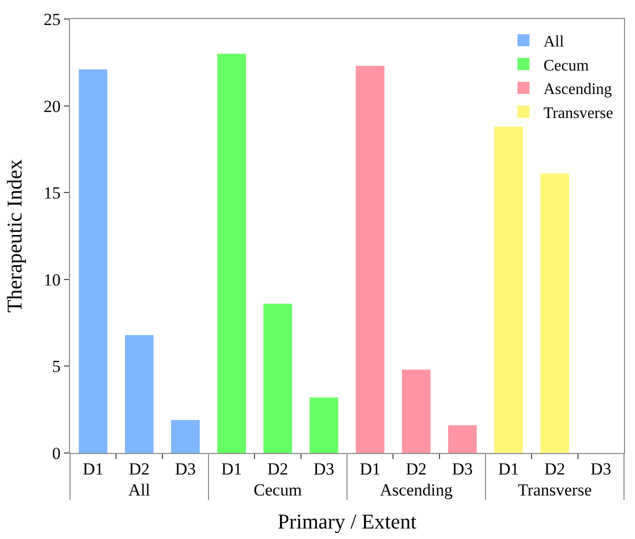 The width and height of the screenshot is (635, 539). I want to click on y-tick-label: 5, so click(56, 366).